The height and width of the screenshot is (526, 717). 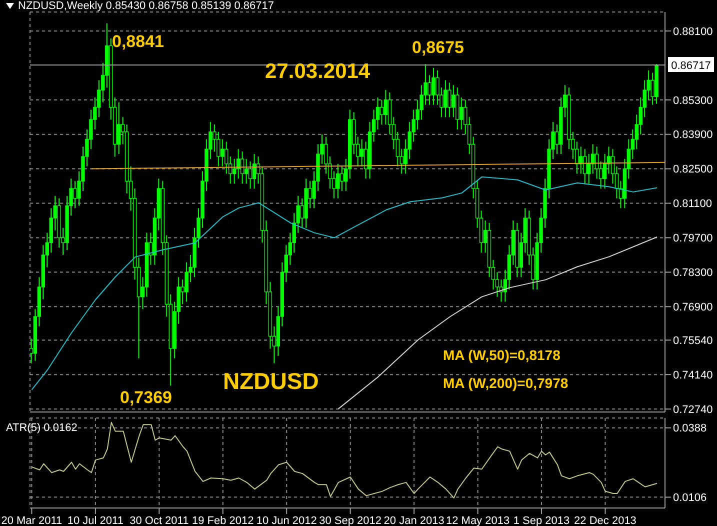 I want to click on x-tick-label: 22 Dec 2013, so click(x=605, y=520).